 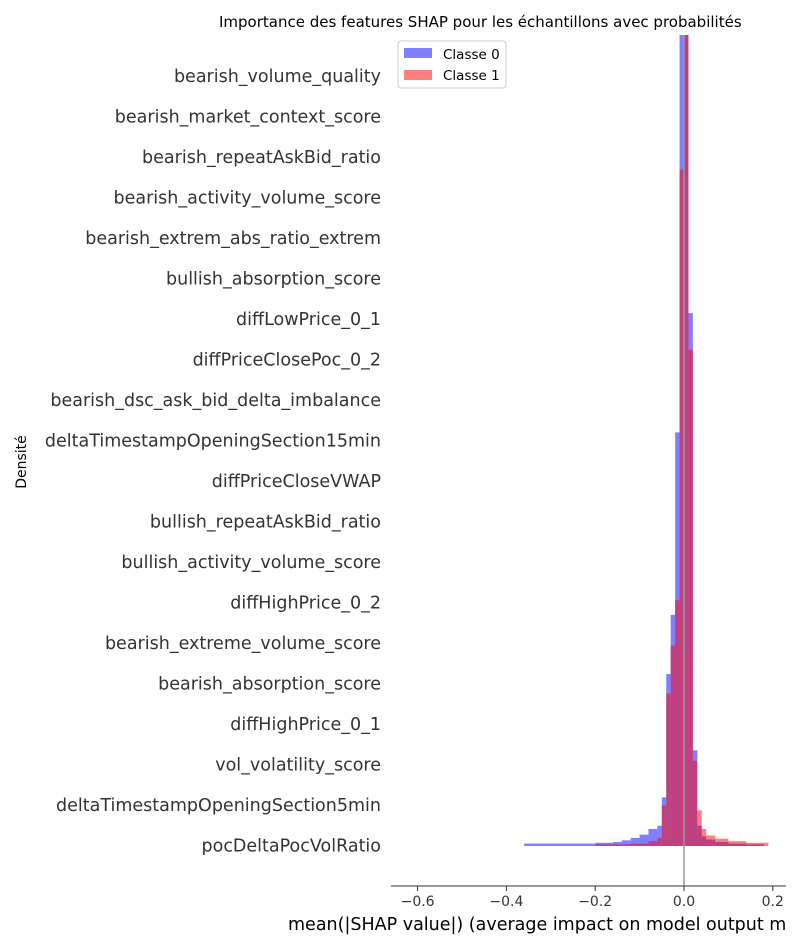 What do you see at coordinates (595, 902) in the screenshot?
I see `x-tick-label: −0.2` at bounding box center [595, 902].